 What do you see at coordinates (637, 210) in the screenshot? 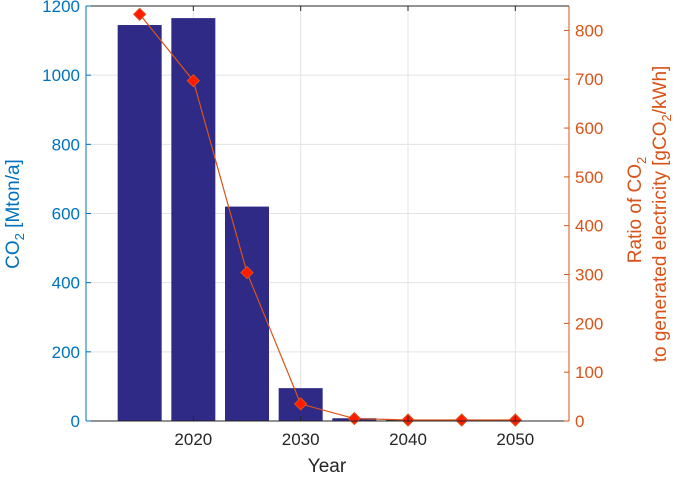
I see `right-axis-label-line1: Ratio of CO2` at bounding box center [637, 210].